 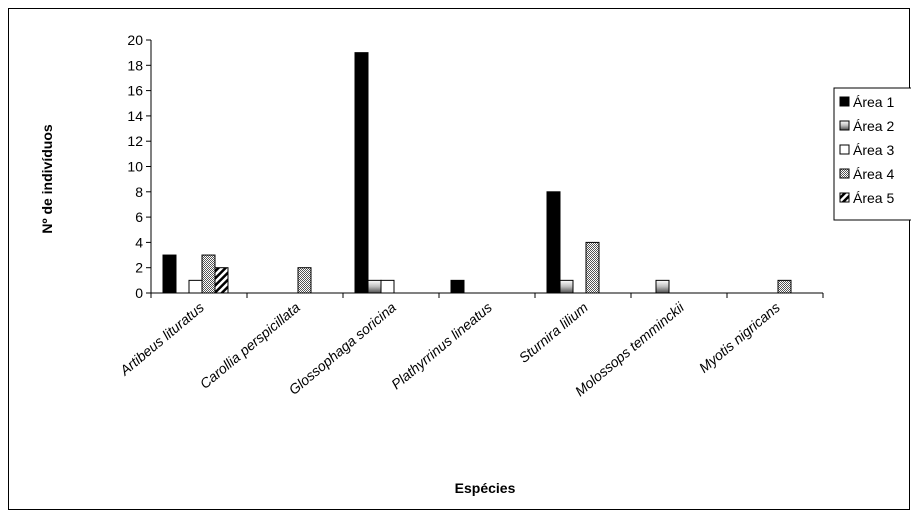 What do you see at coordinates (554, 332) in the screenshot?
I see `x-tick-label: Sturnira lilium` at bounding box center [554, 332].